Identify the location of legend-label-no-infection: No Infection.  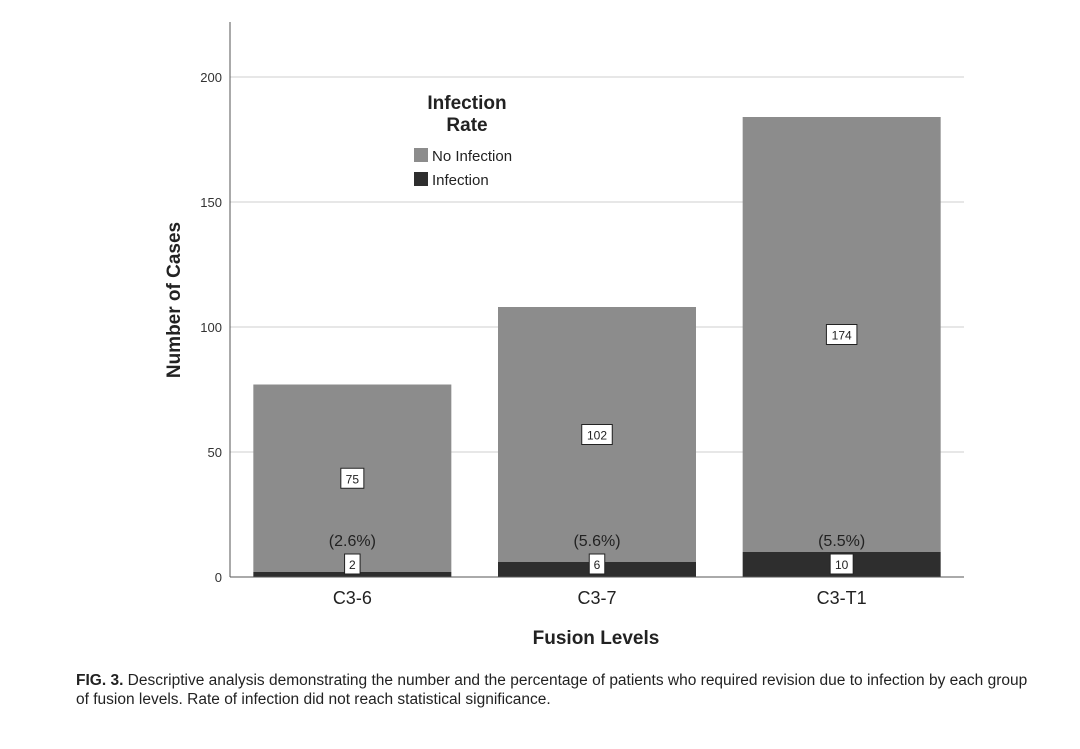
(472, 156).